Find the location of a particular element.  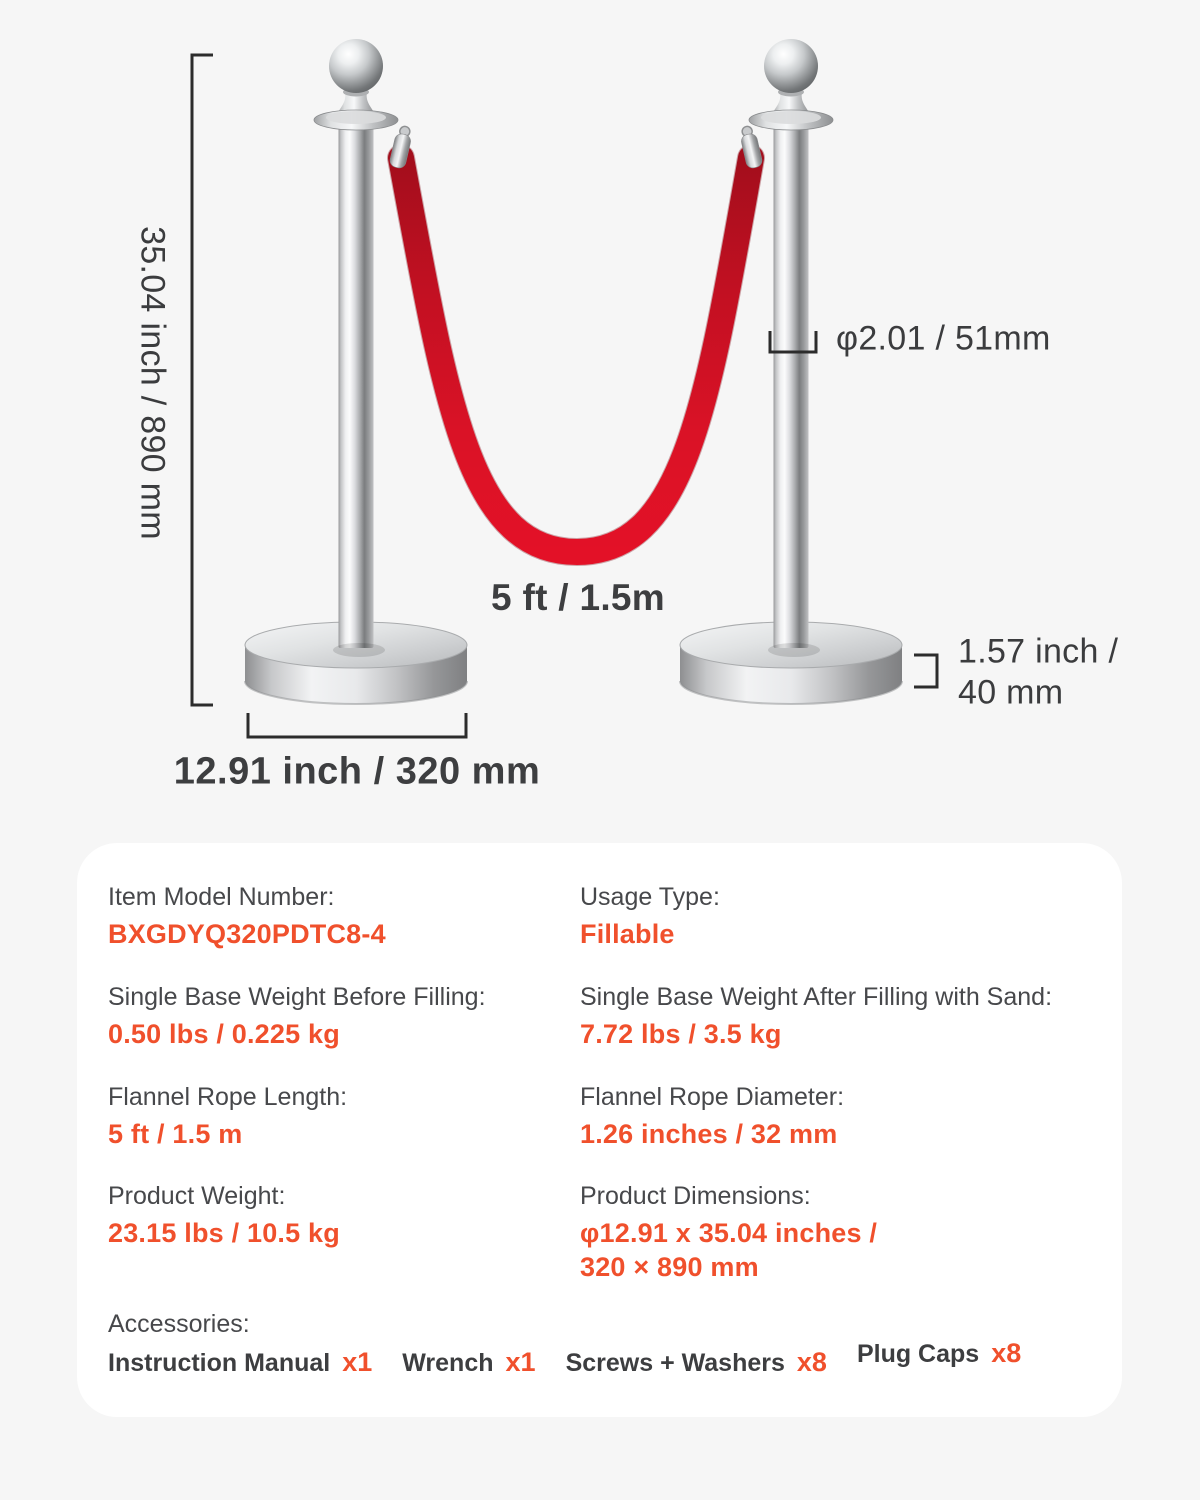

accessory-item-plug-caps: Plug Caps x8 is located at coordinates (939, 1353).